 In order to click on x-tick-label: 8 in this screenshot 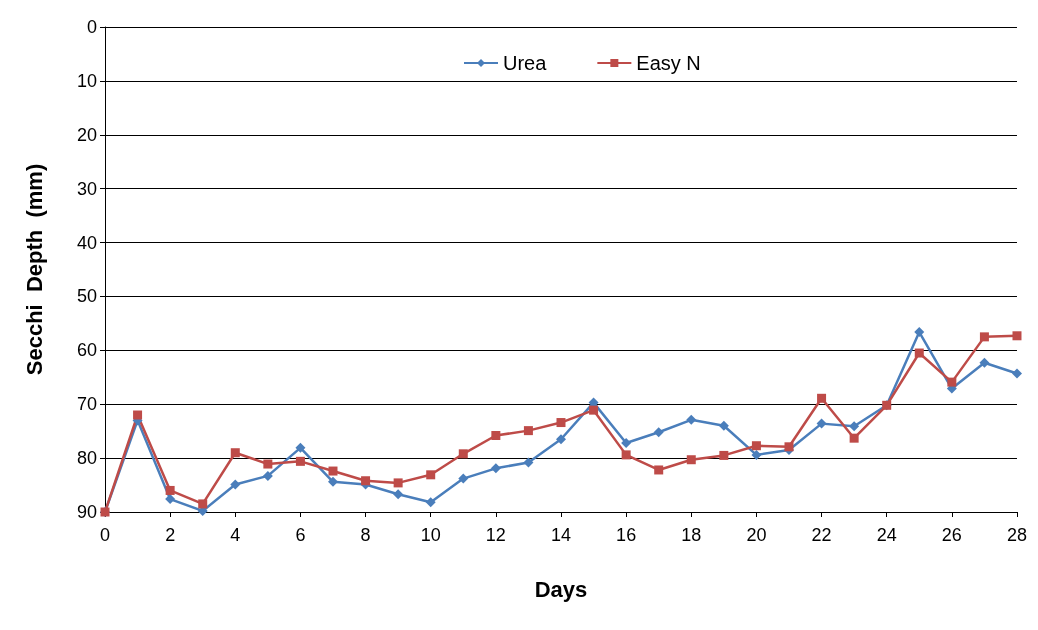, I will do `click(365, 535)`.